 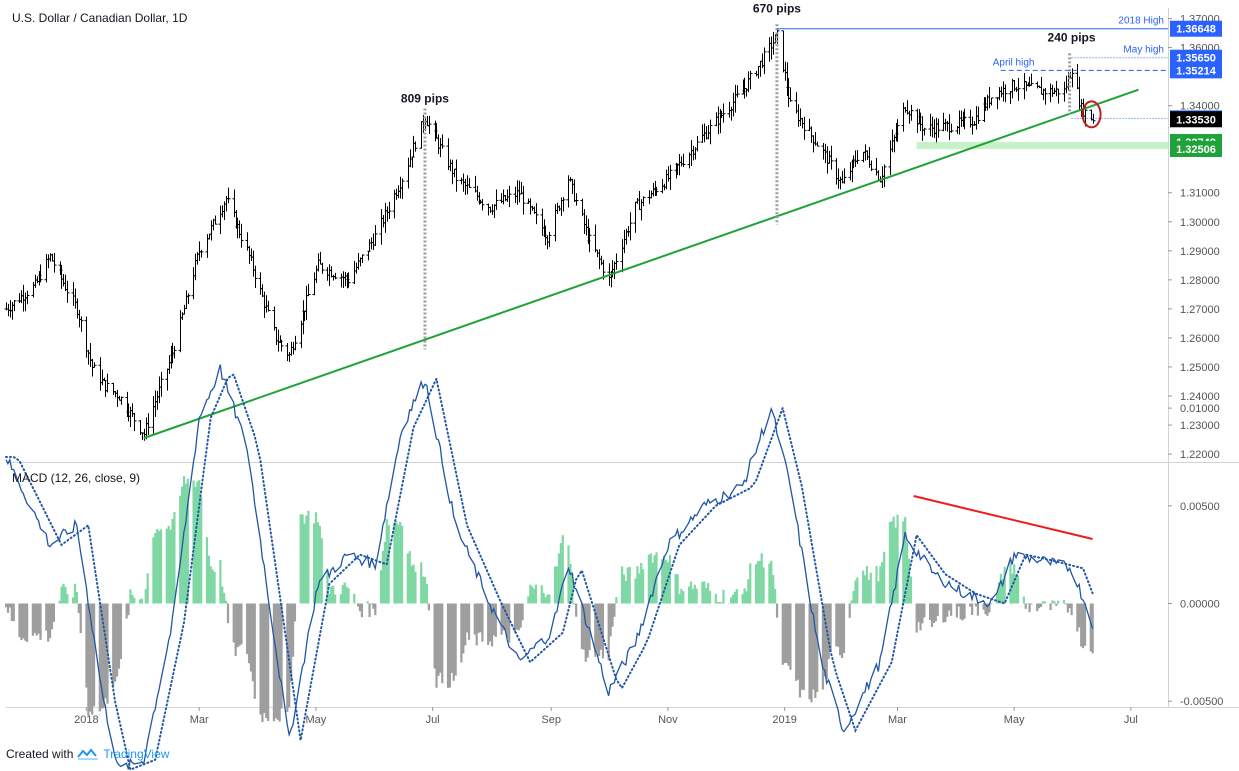 What do you see at coordinates (136, 754) in the screenshot?
I see `footer-brand: TradingView` at bounding box center [136, 754].